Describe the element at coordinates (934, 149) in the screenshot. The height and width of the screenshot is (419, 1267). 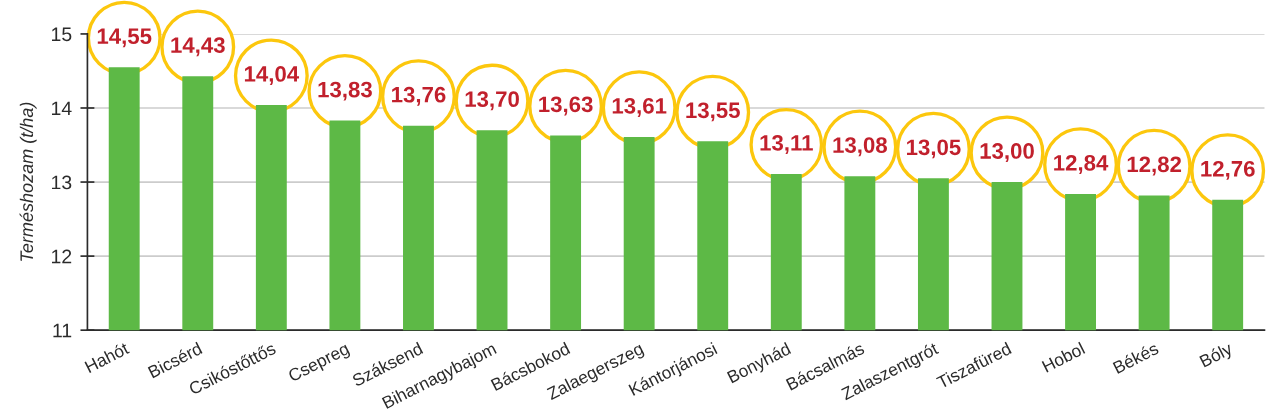
I see `data-label: 13,05` at that location.